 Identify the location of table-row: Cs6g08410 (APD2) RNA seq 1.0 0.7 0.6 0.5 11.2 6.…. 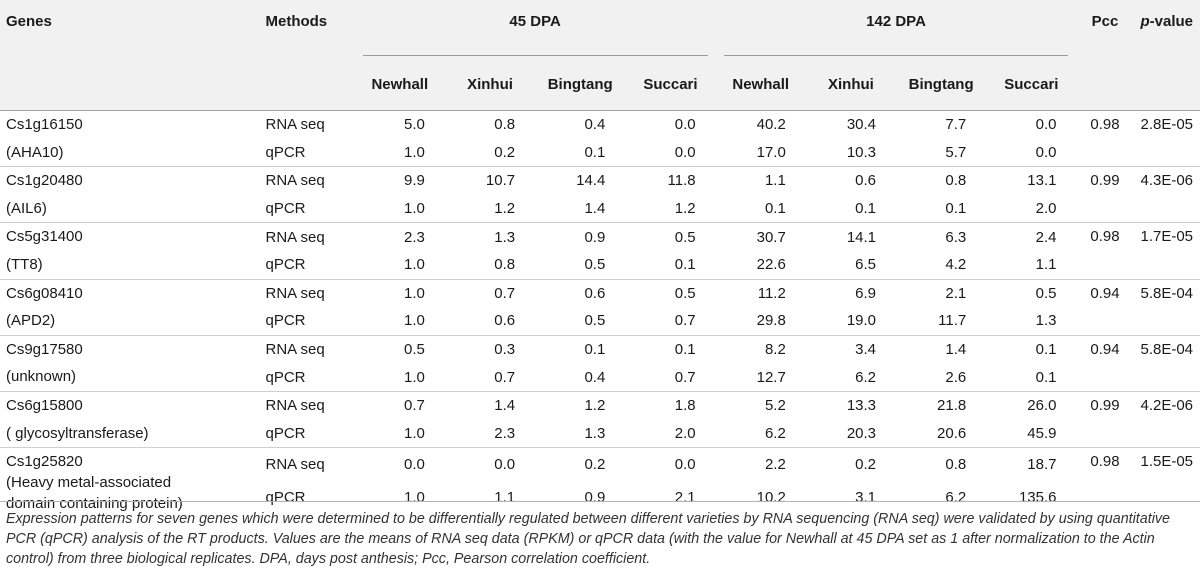
(600, 307).